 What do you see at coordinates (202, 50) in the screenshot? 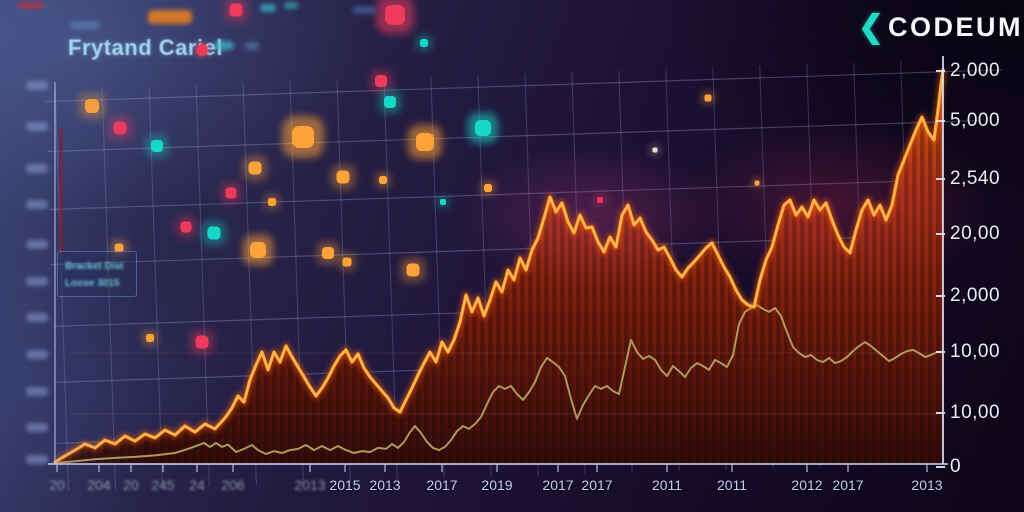
I see `title-status-dot` at bounding box center [202, 50].